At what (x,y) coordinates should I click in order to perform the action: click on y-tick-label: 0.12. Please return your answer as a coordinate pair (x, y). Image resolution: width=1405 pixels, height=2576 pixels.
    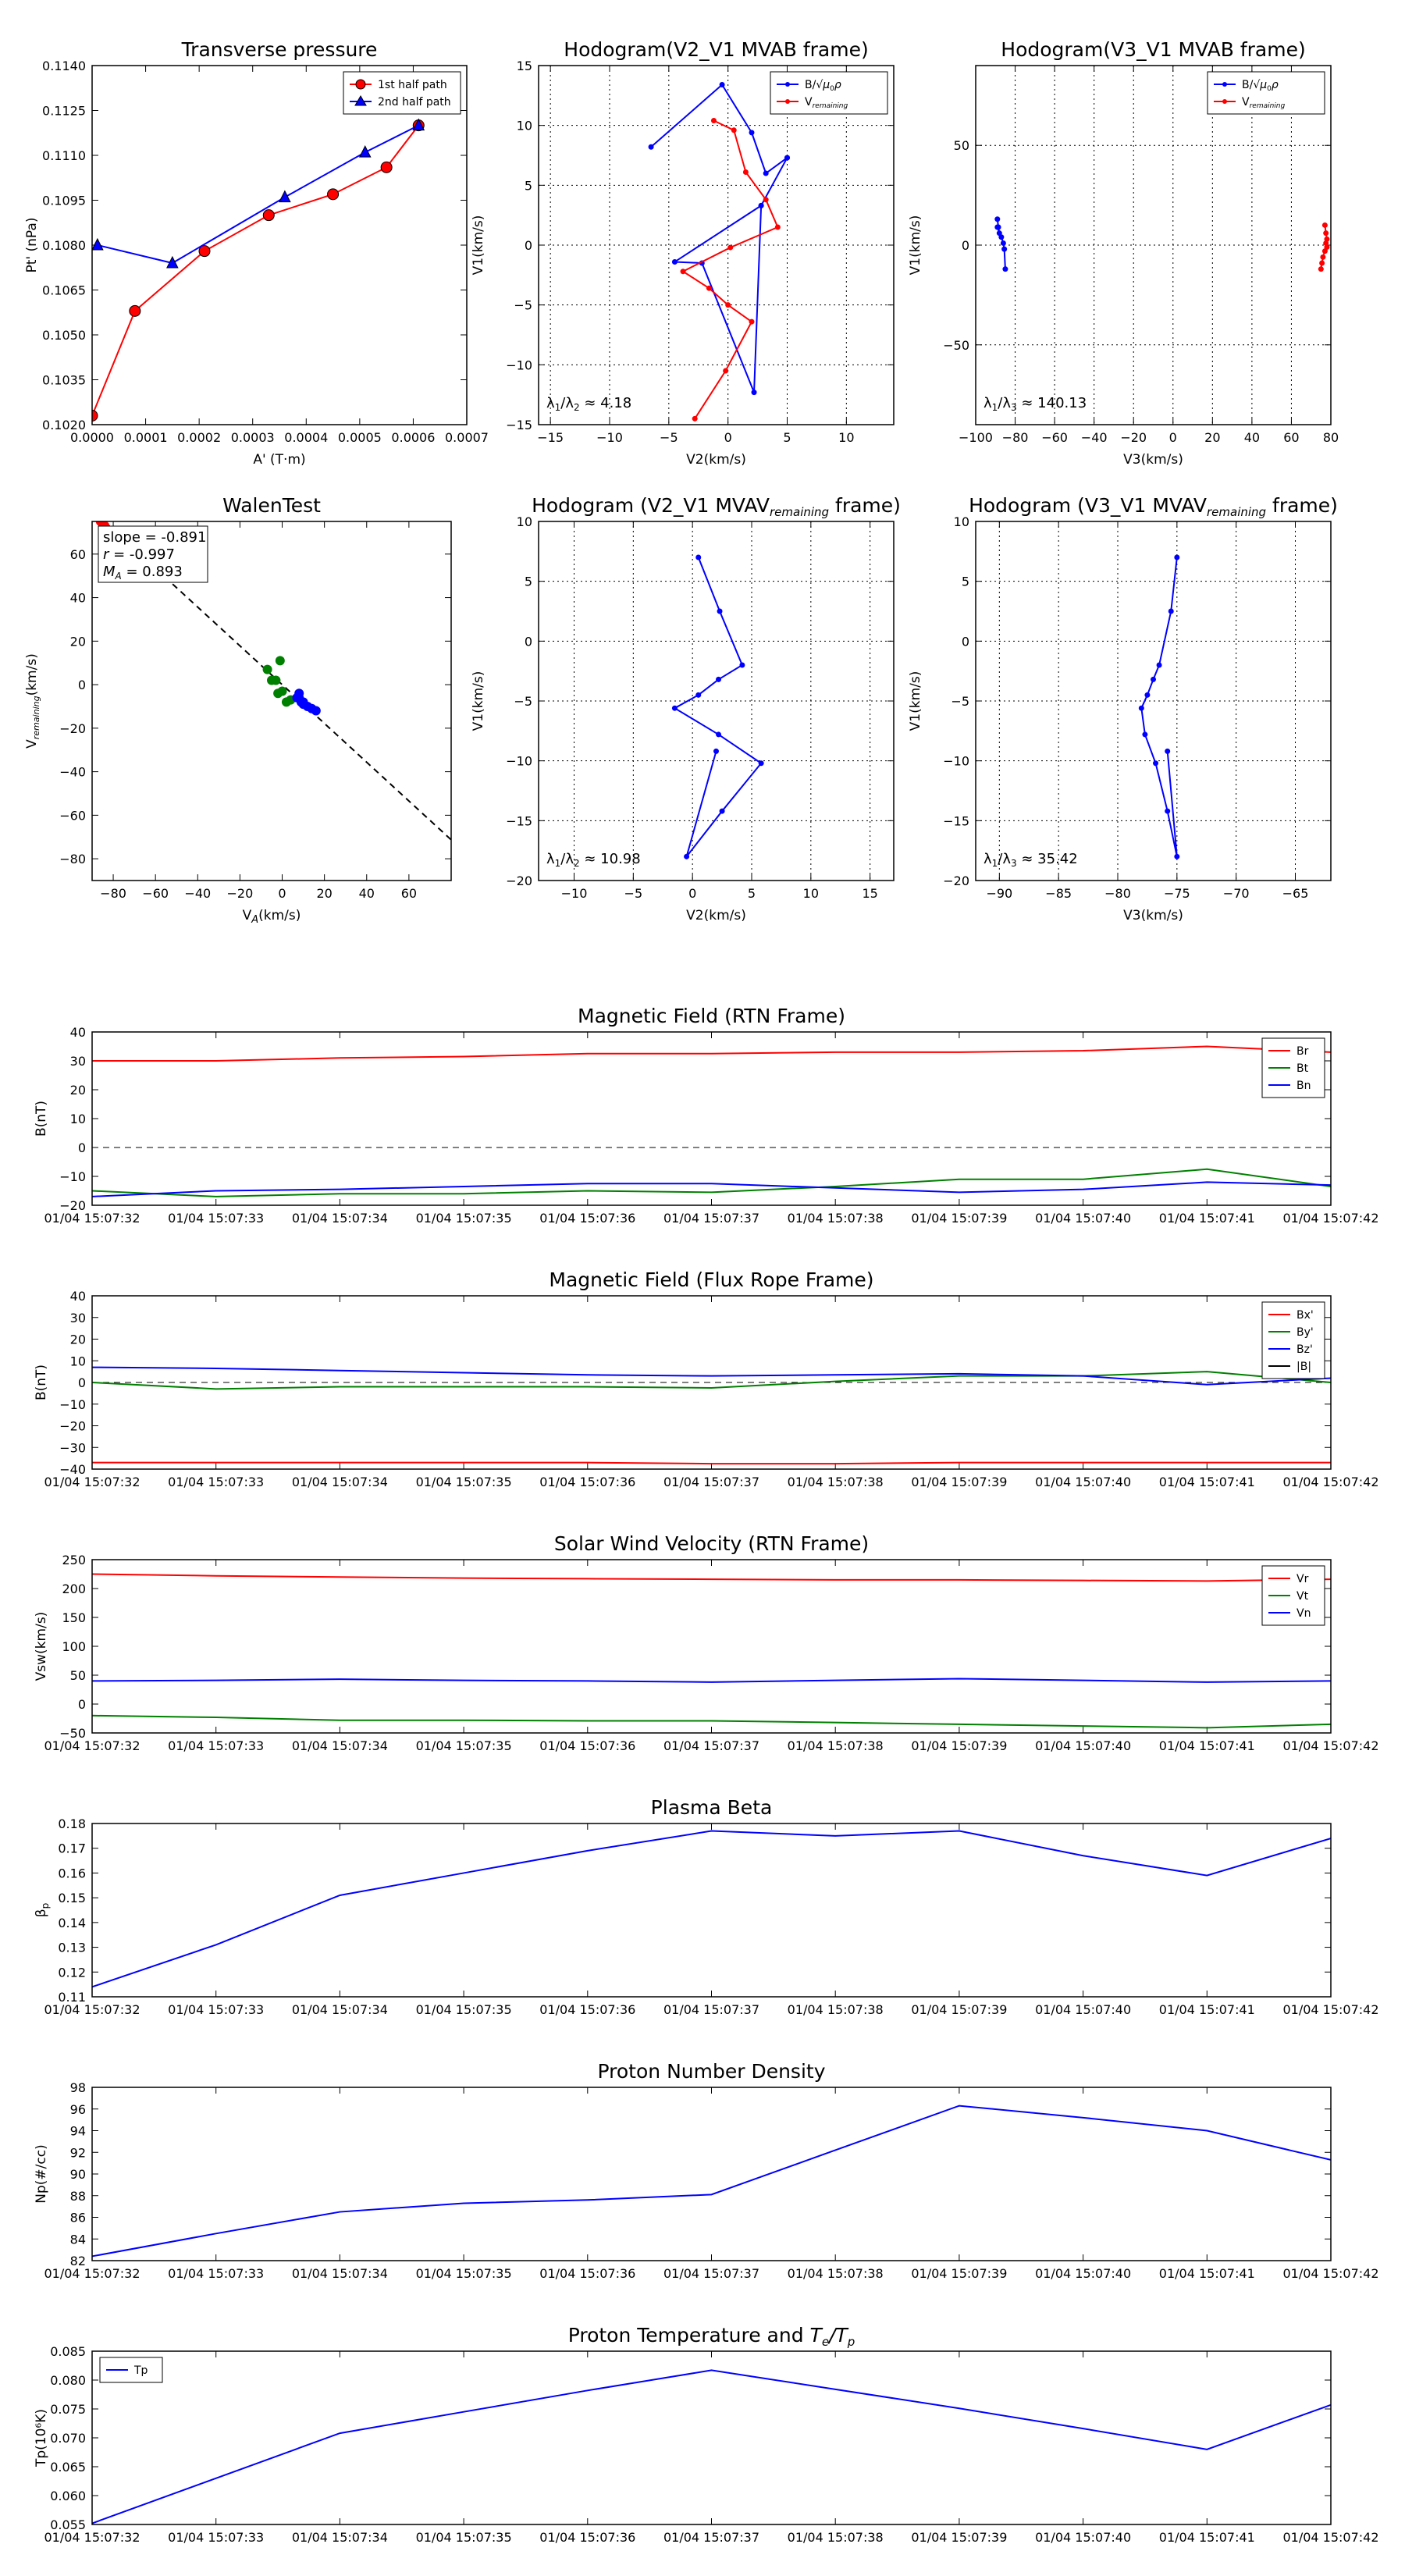
    Looking at the image, I should click on (72, 1972).